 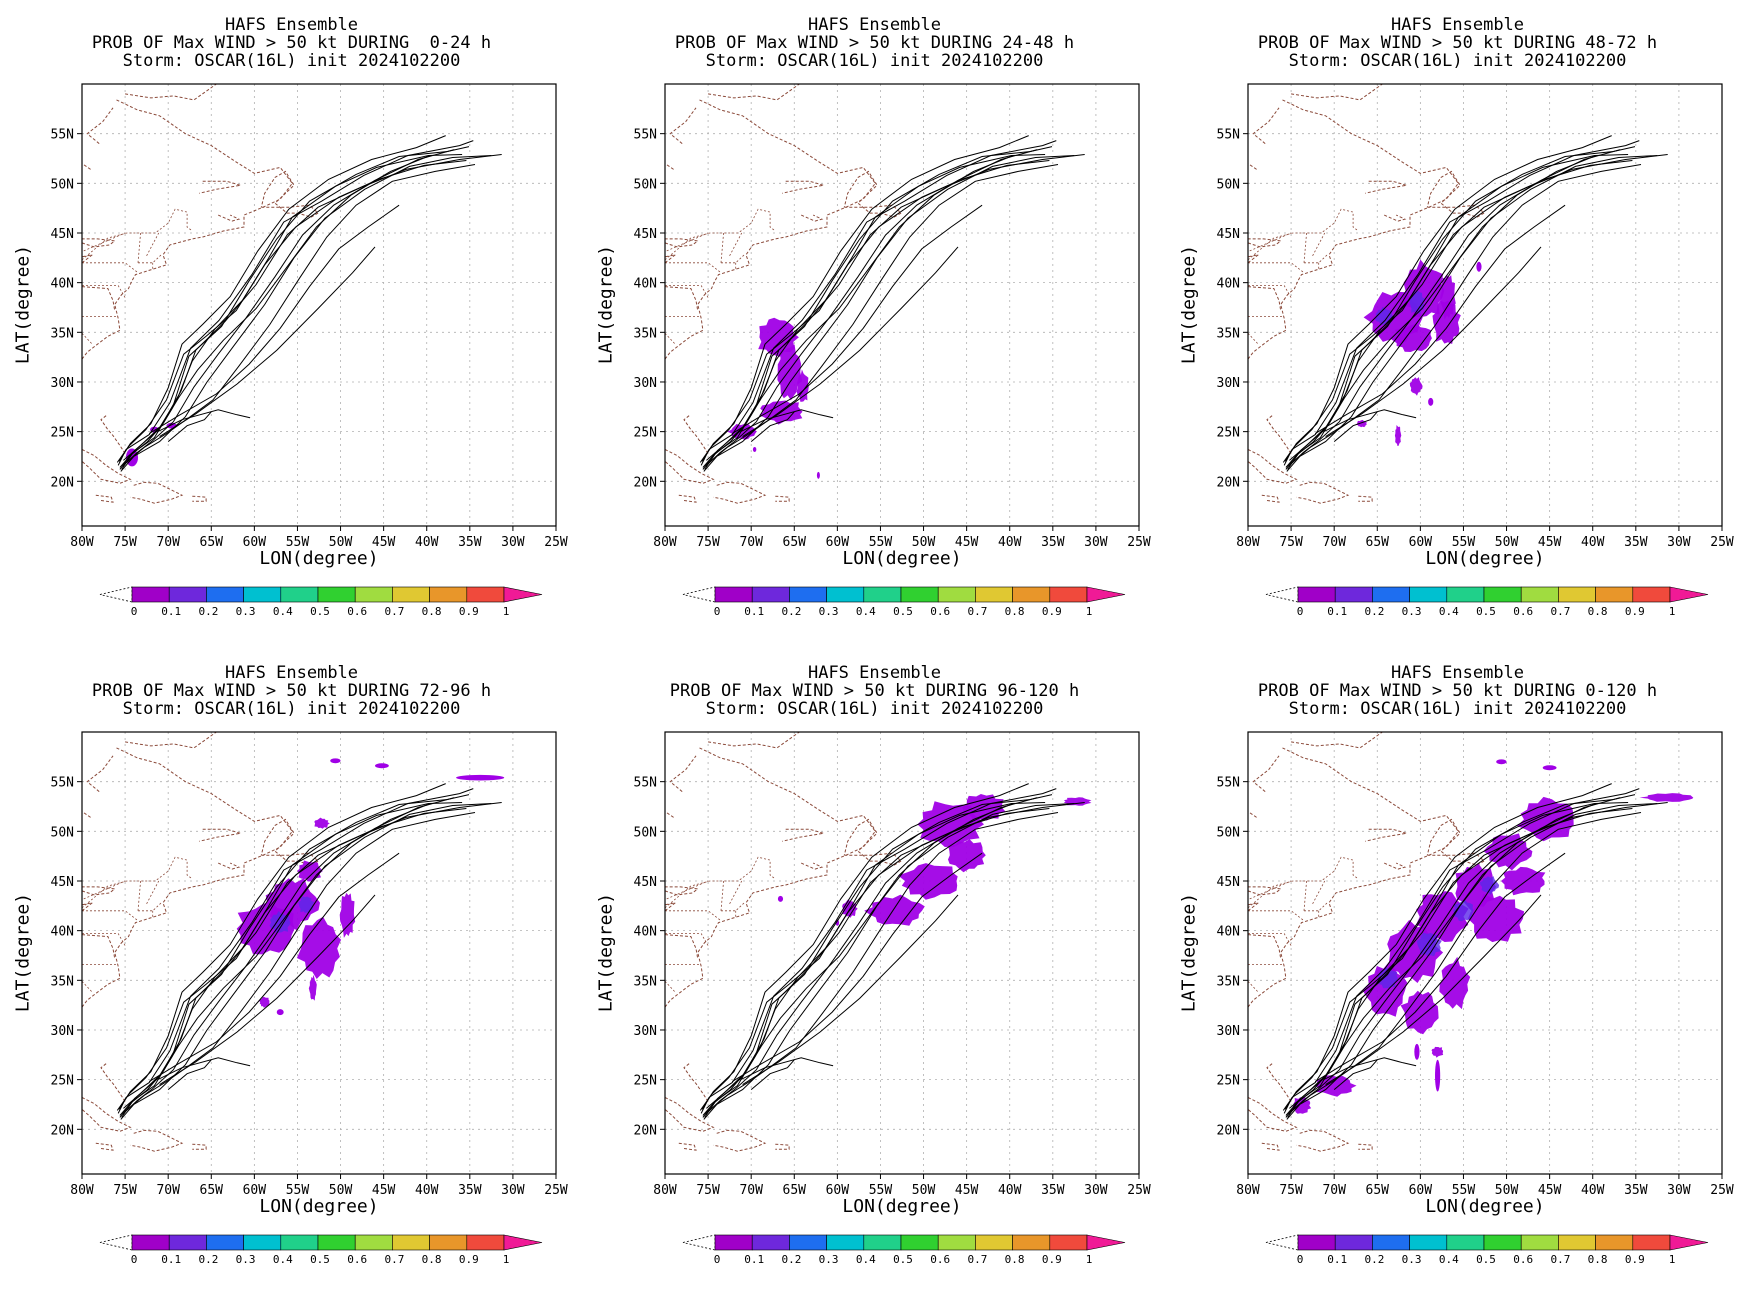 What do you see at coordinates (319, 558) in the screenshot?
I see `x-axis-label: LON(degree)` at bounding box center [319, 558].